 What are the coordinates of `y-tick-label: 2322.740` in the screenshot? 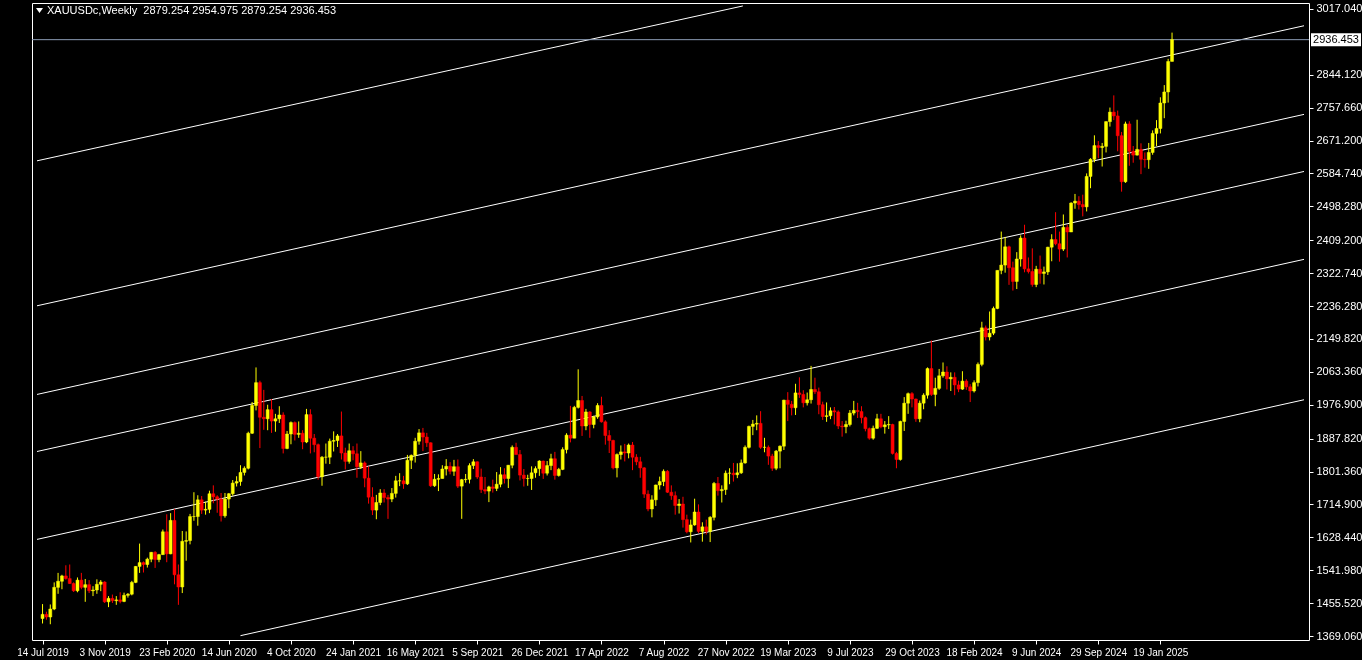 It's located at (1339, 272).